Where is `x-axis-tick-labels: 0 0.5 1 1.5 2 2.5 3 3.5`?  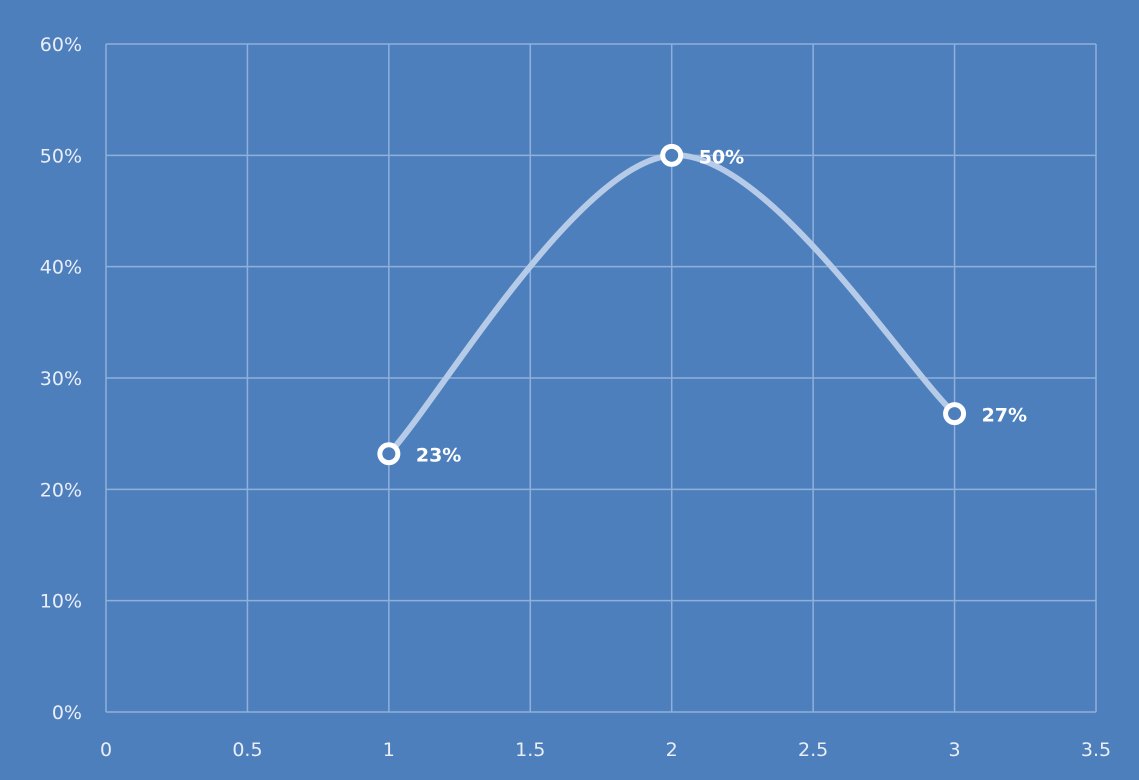 x-axis-tick-labels: 0 0.5 1 1.5 2 2.5 3 3.5 is located at coordinates (605, 750).